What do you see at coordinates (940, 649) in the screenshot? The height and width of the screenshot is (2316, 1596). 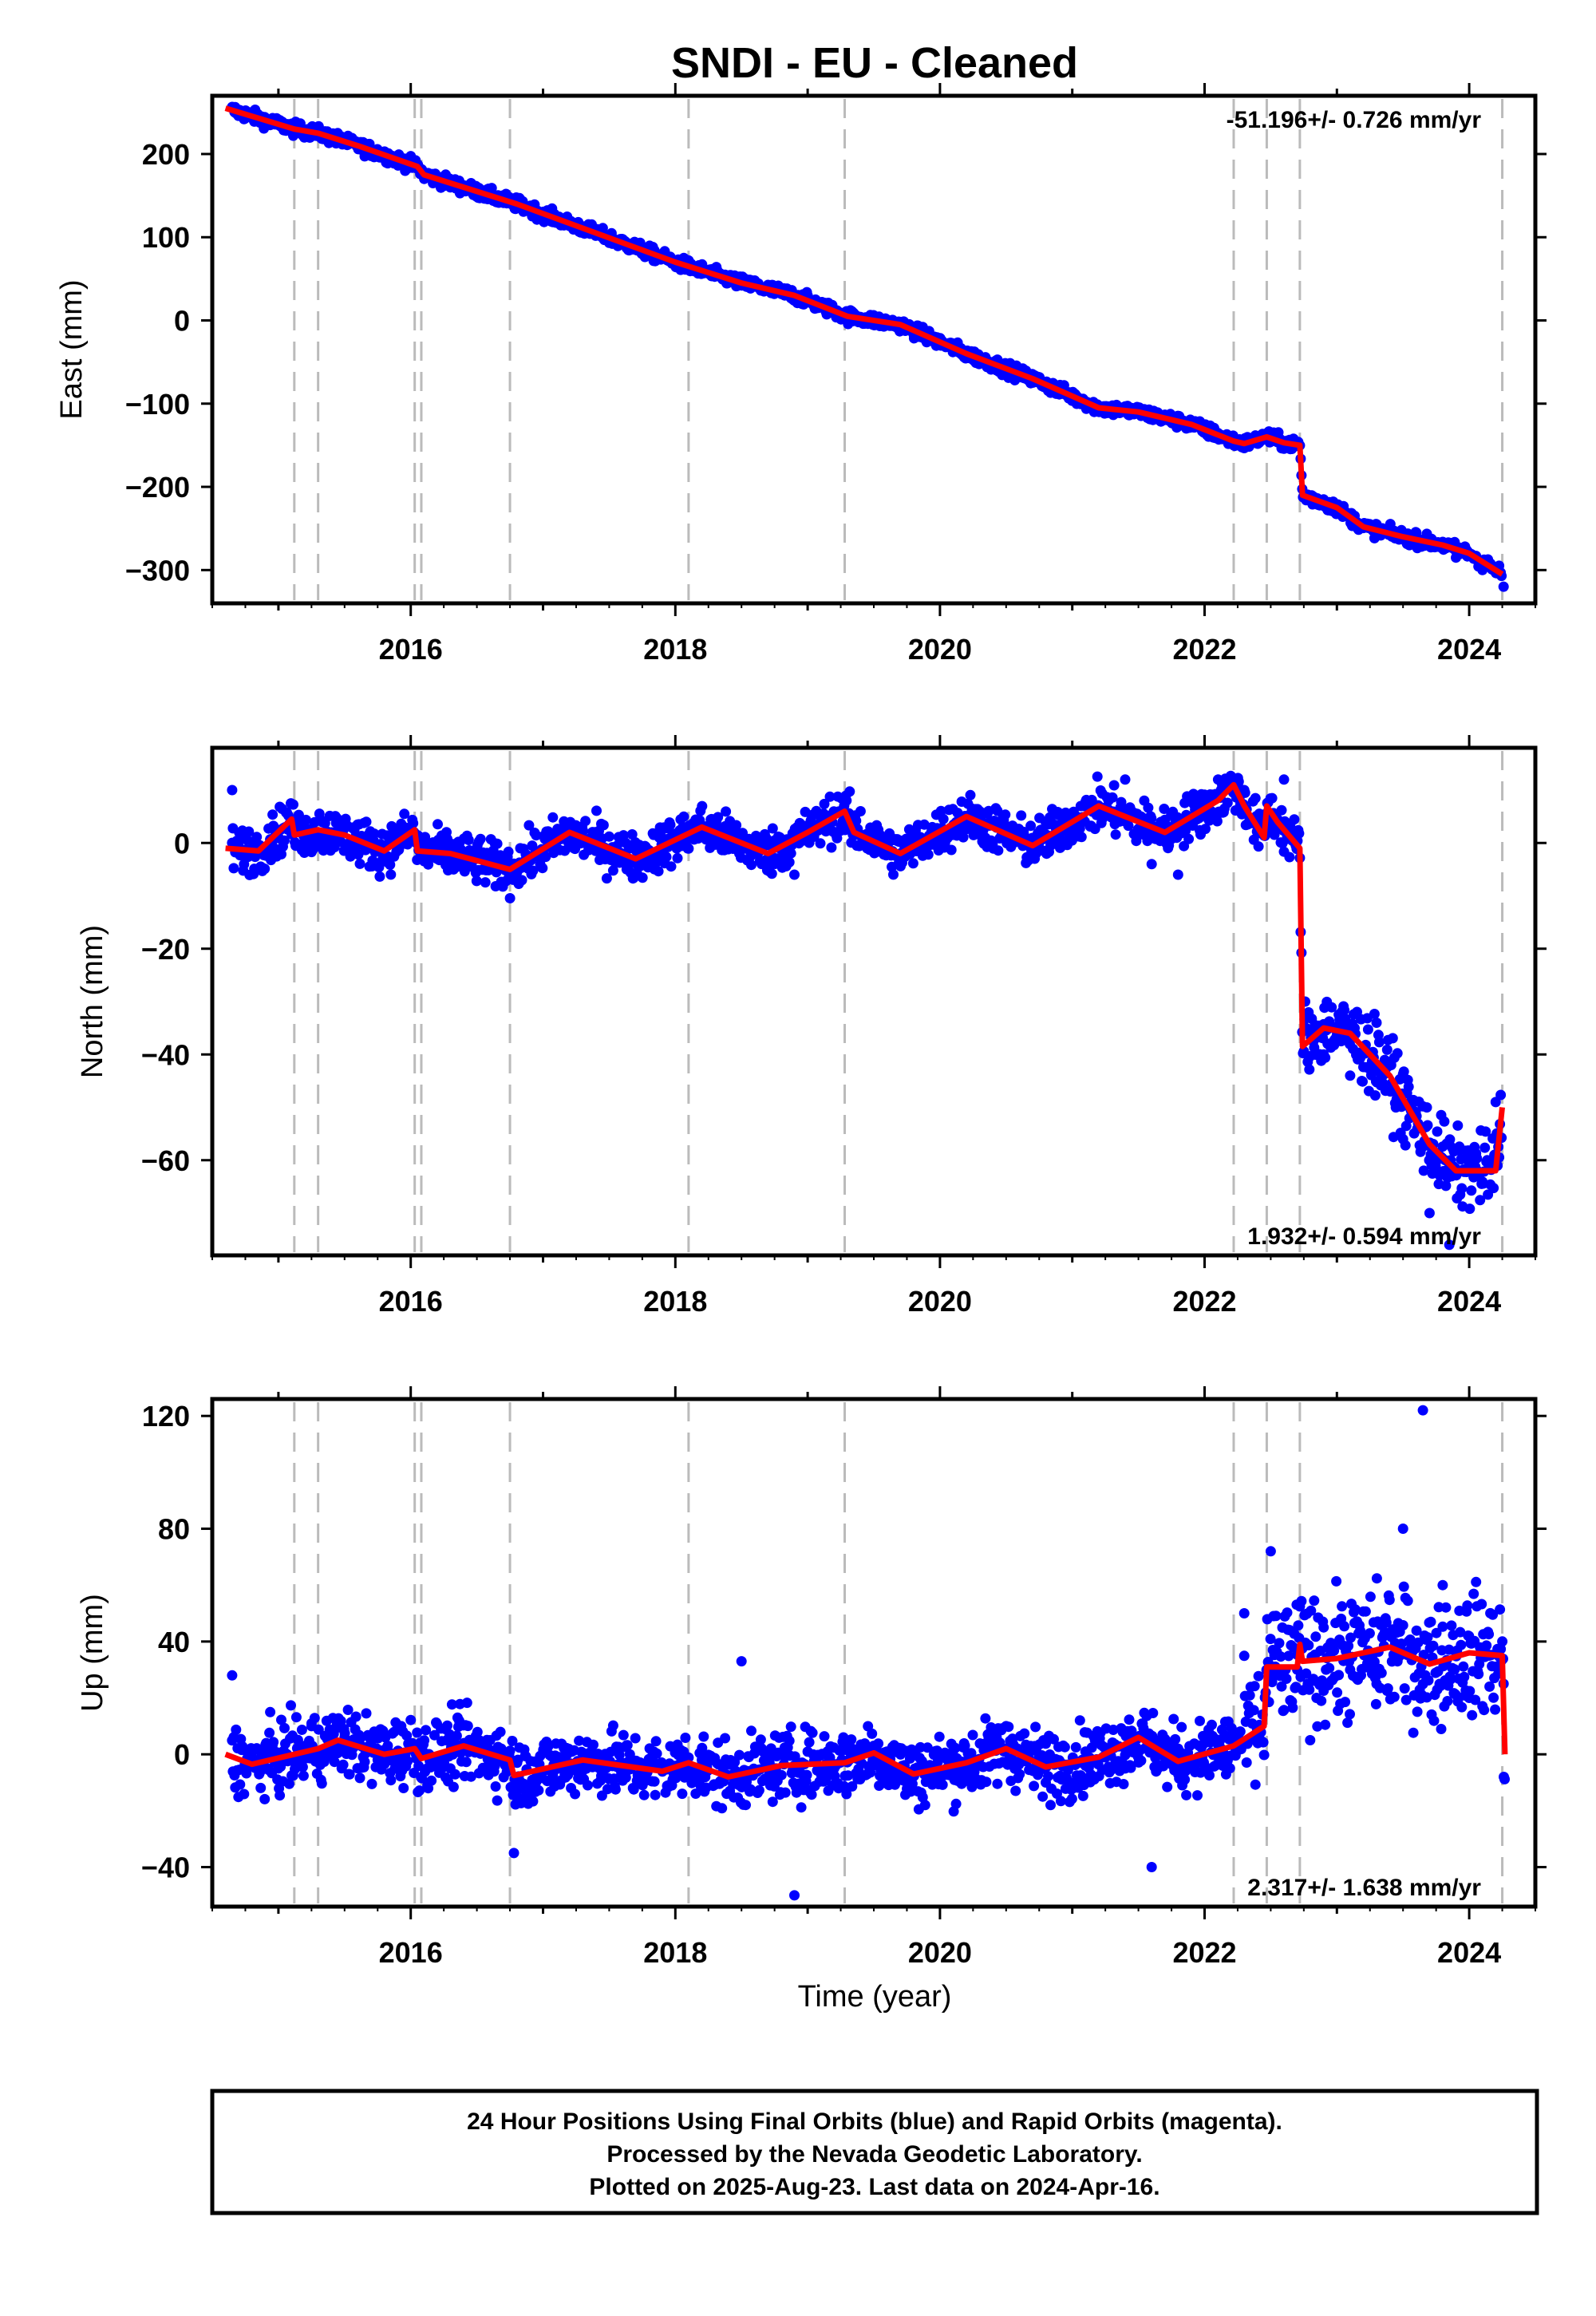 I see `east-x-tick-label: 2020` at bounding box center [940, 649].